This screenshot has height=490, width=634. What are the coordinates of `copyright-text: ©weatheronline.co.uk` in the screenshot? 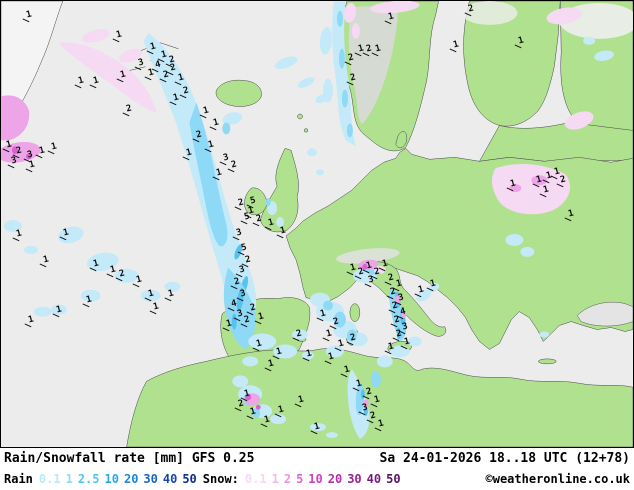 It's located at (558, 479).